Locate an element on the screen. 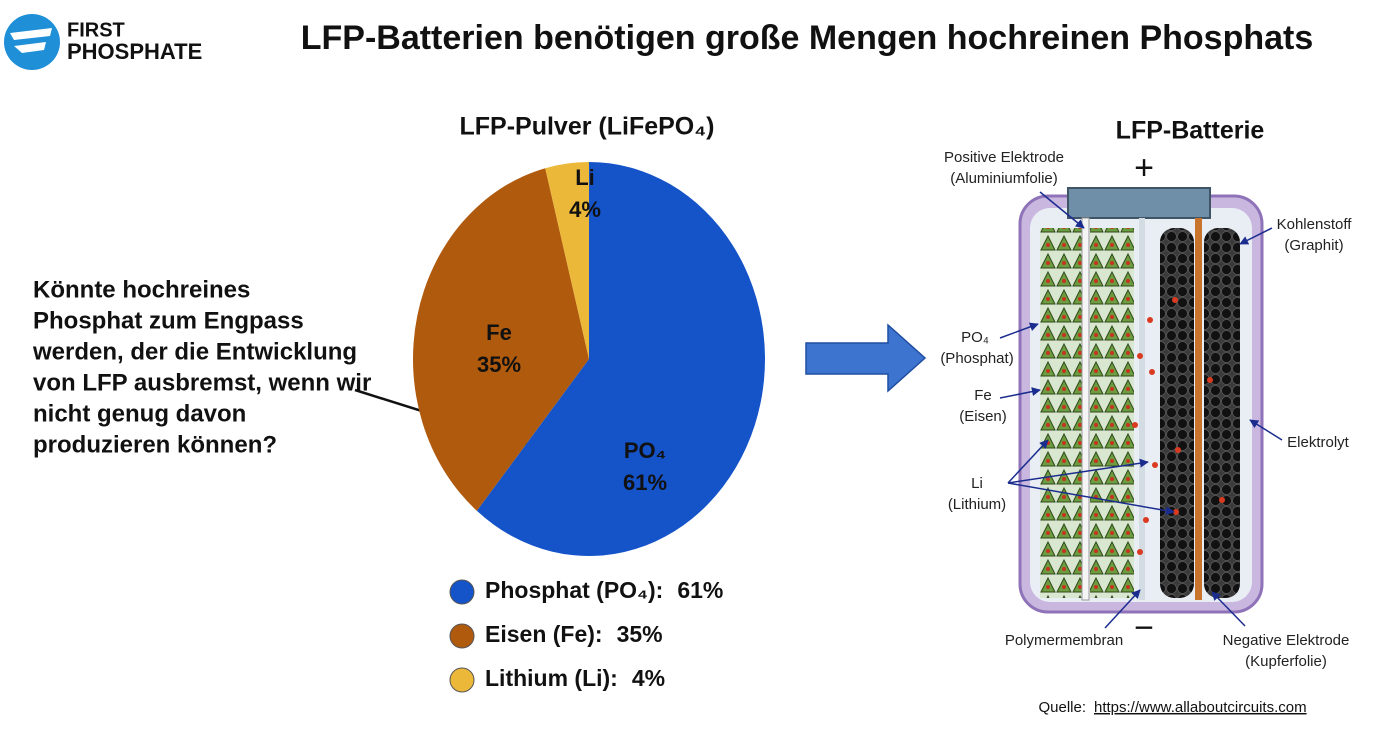  diagram-label: (Kupferfolie) is located at coordinates (1286, 661).